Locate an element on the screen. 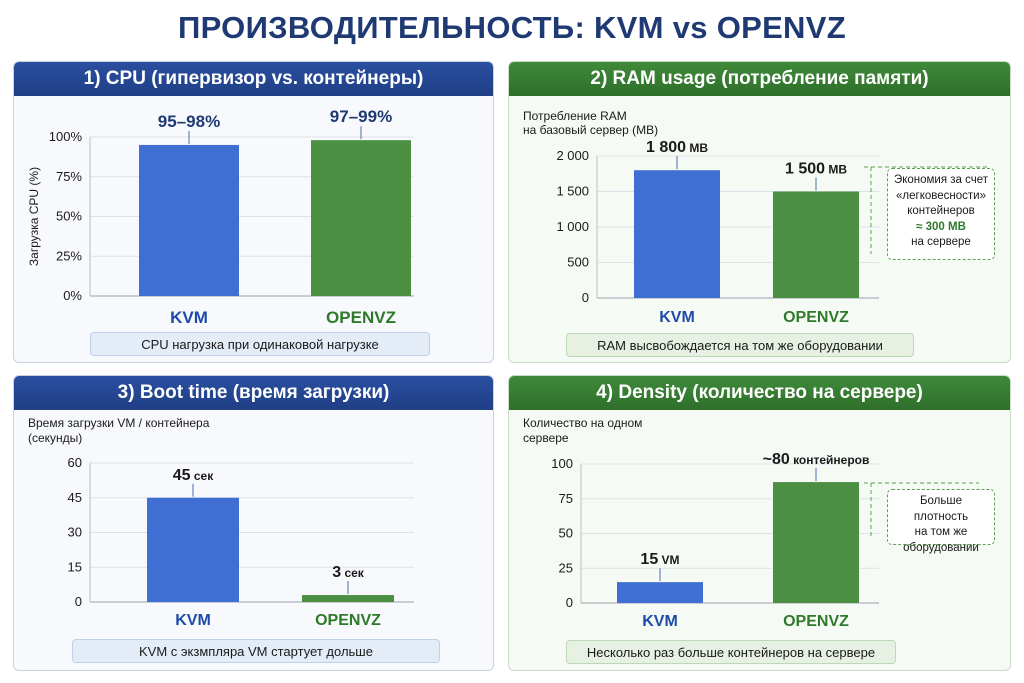 Image resolution: width=1024 pixels, height=683 pixels. ram-ytick-label: 2 000 is located at coordinates (572, 155).